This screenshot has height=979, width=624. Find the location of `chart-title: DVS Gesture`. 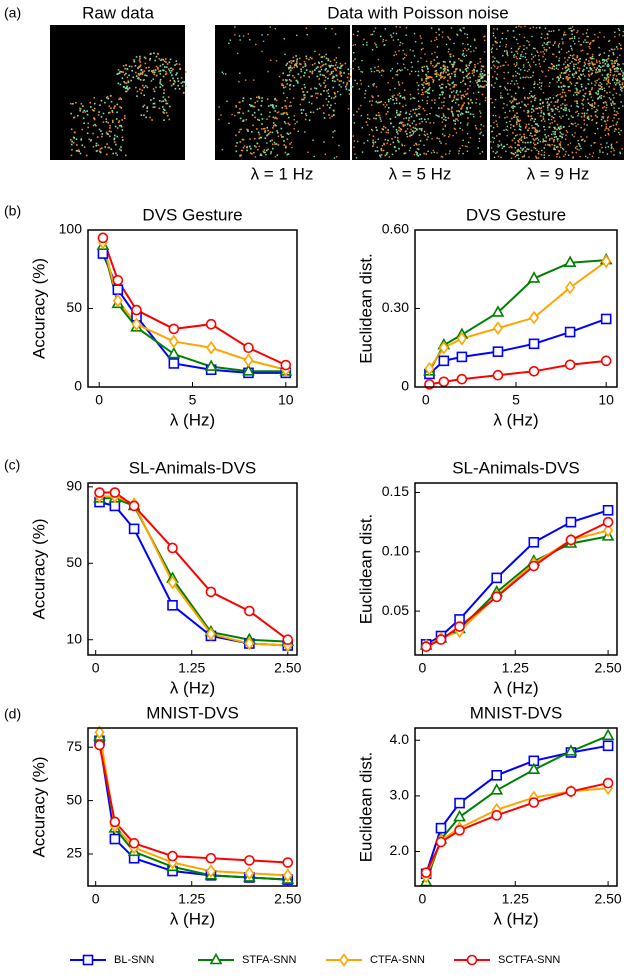

chart-title: DVS Gesture is located at coordinates (516, 214).